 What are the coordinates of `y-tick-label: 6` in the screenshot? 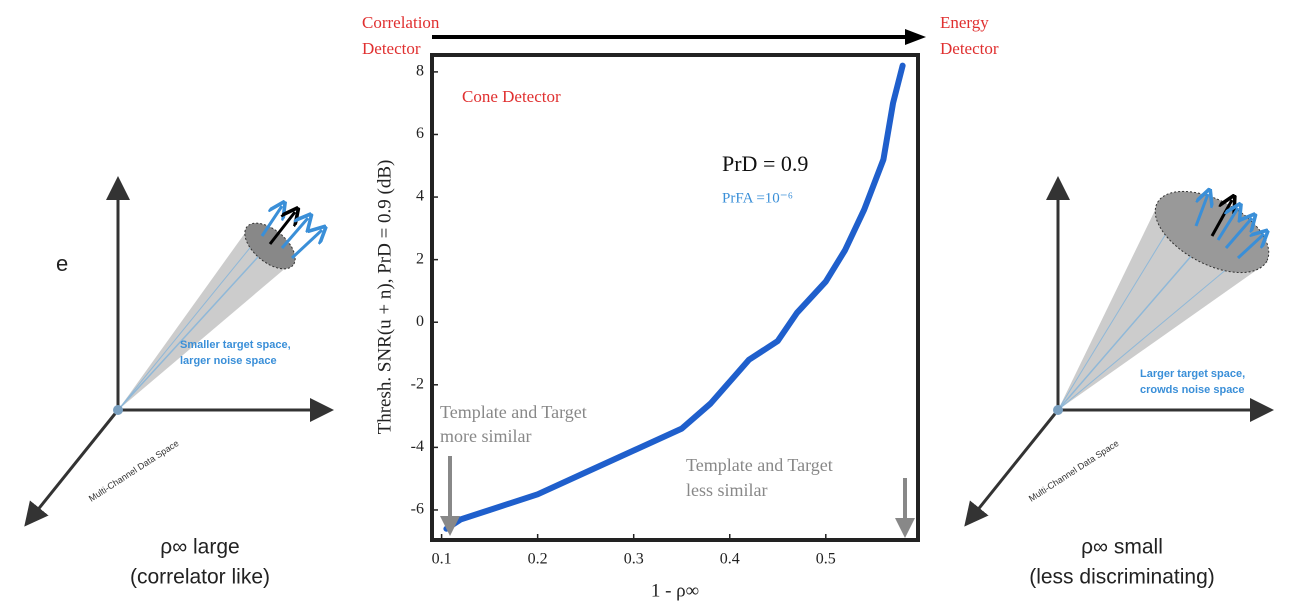 It's located at (420, 133).